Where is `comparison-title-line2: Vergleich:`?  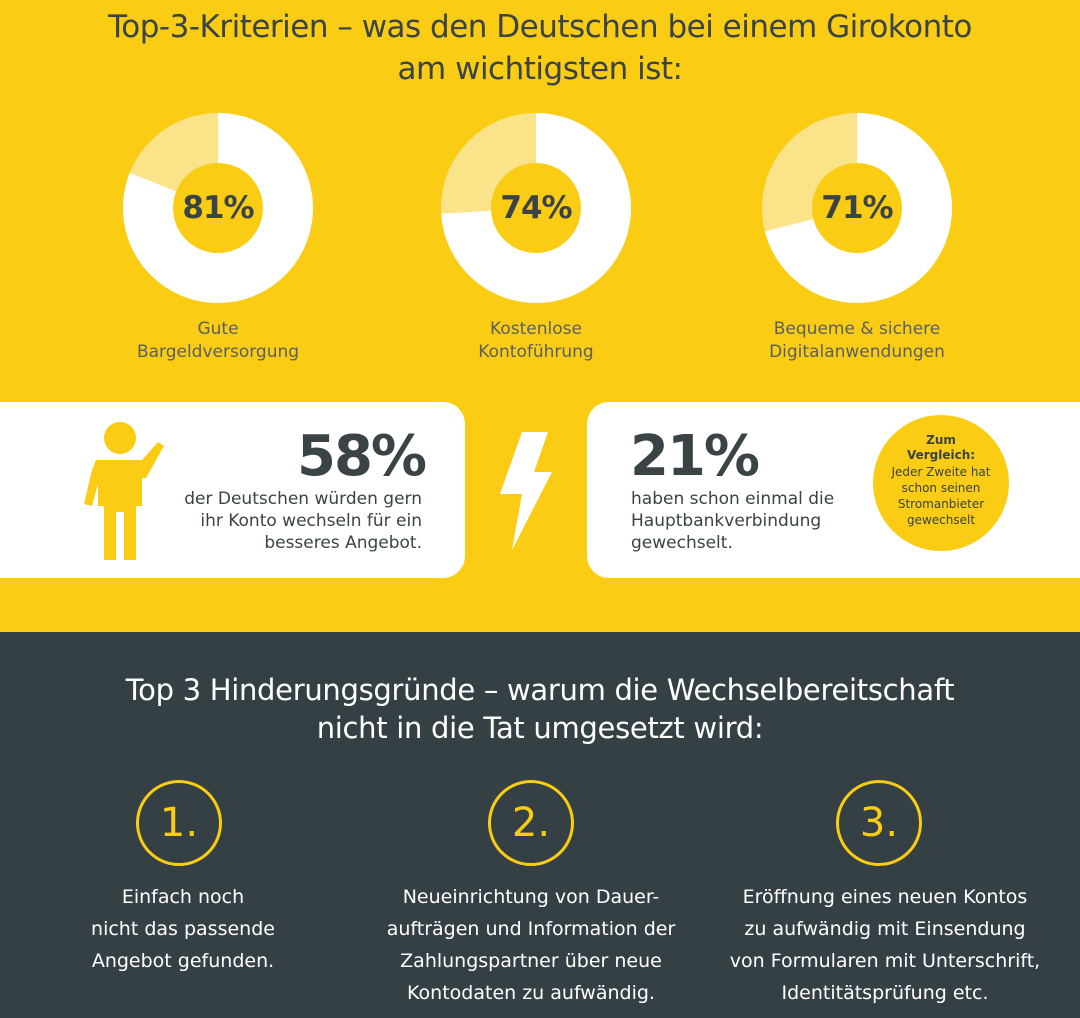 comparison-title-line2: Vergleich: is located at coordinates (941, 455).